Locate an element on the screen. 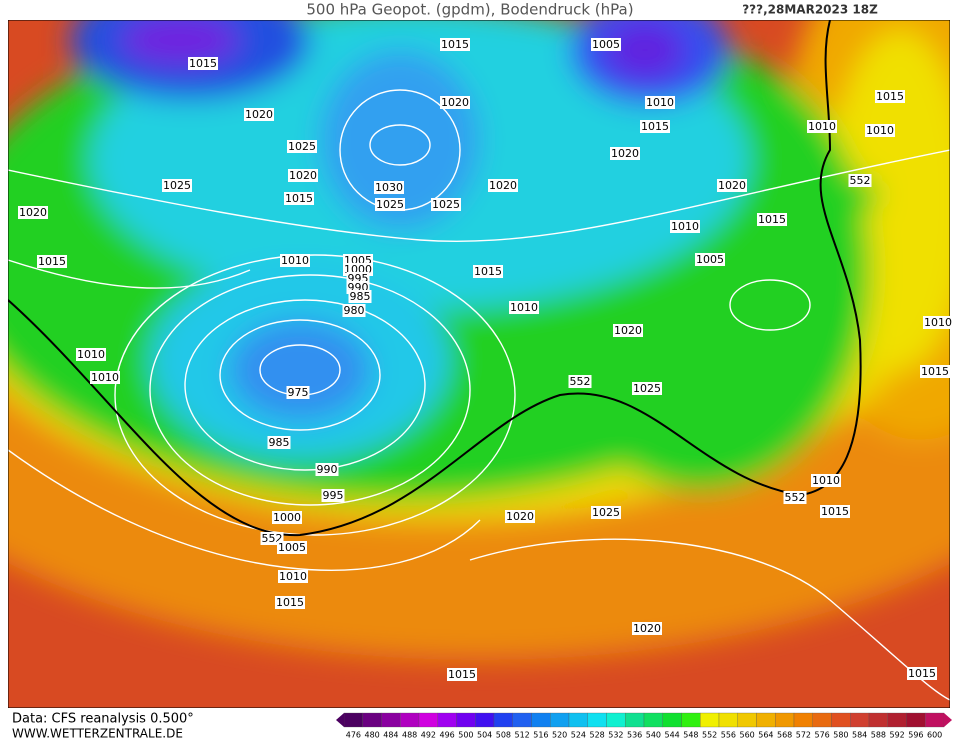  legend-label: 524 is located at coordinates (578, 735).